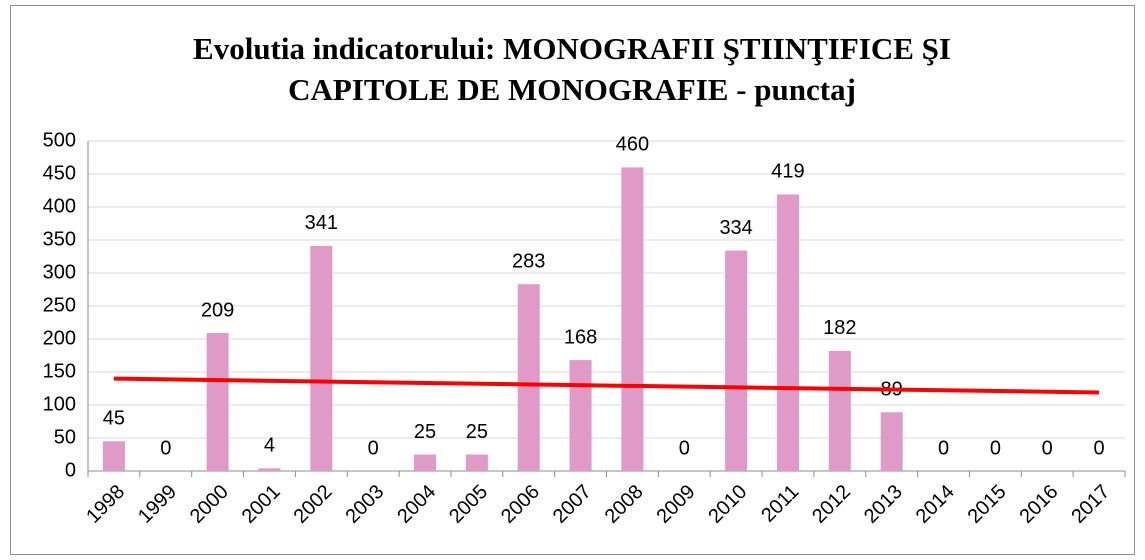  What do you see at coordinates (580, 337) in the screenshot?
I see `data-label: 168` at bounding box center [580, 337].